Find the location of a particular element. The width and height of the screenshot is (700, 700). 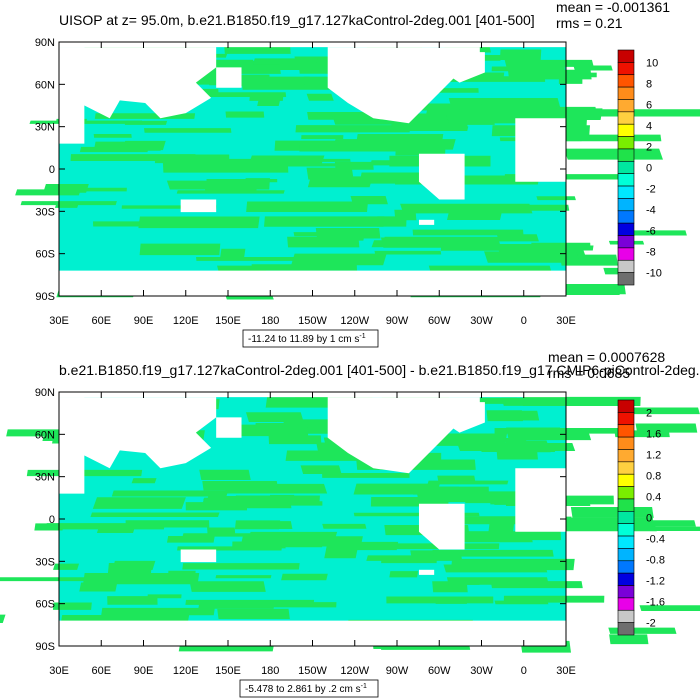

colorbar-label: -1.2 is located at coordinates (655, 582).